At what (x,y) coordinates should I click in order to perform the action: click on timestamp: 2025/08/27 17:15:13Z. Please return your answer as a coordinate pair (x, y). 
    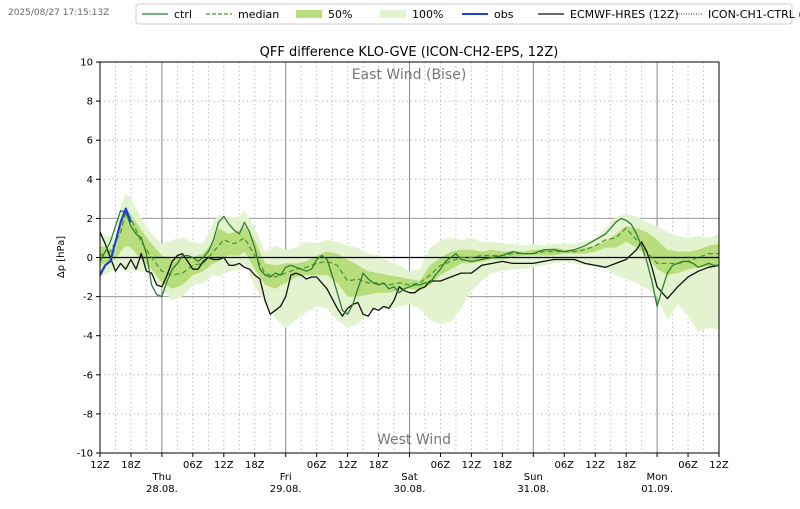
    Looking at the image, I should click on (59, 13).